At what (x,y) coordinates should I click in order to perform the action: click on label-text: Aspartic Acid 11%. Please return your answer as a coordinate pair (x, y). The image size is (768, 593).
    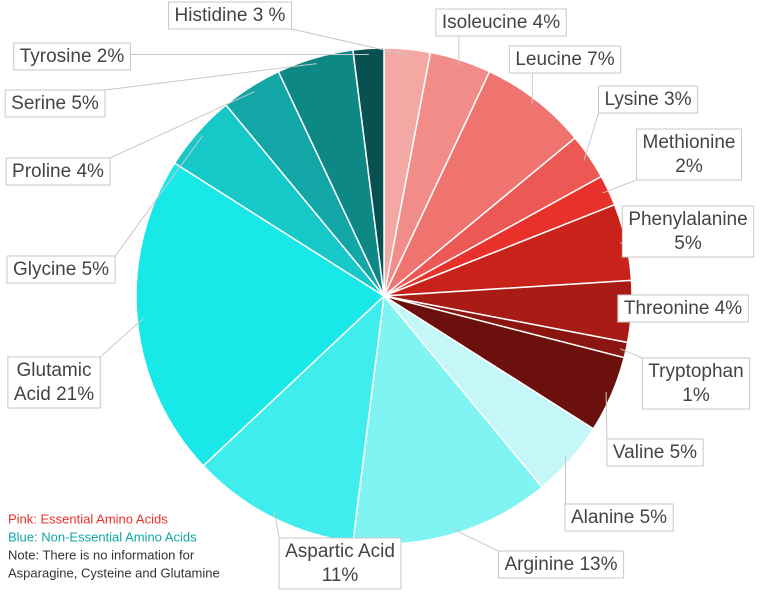
    Looking at the image, I should click on (340, 563).